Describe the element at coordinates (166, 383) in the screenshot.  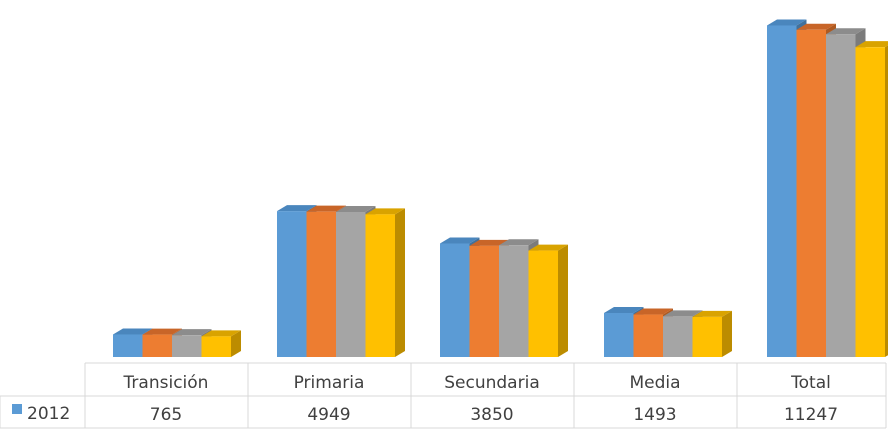
I see `category-label: Transición` at that location.